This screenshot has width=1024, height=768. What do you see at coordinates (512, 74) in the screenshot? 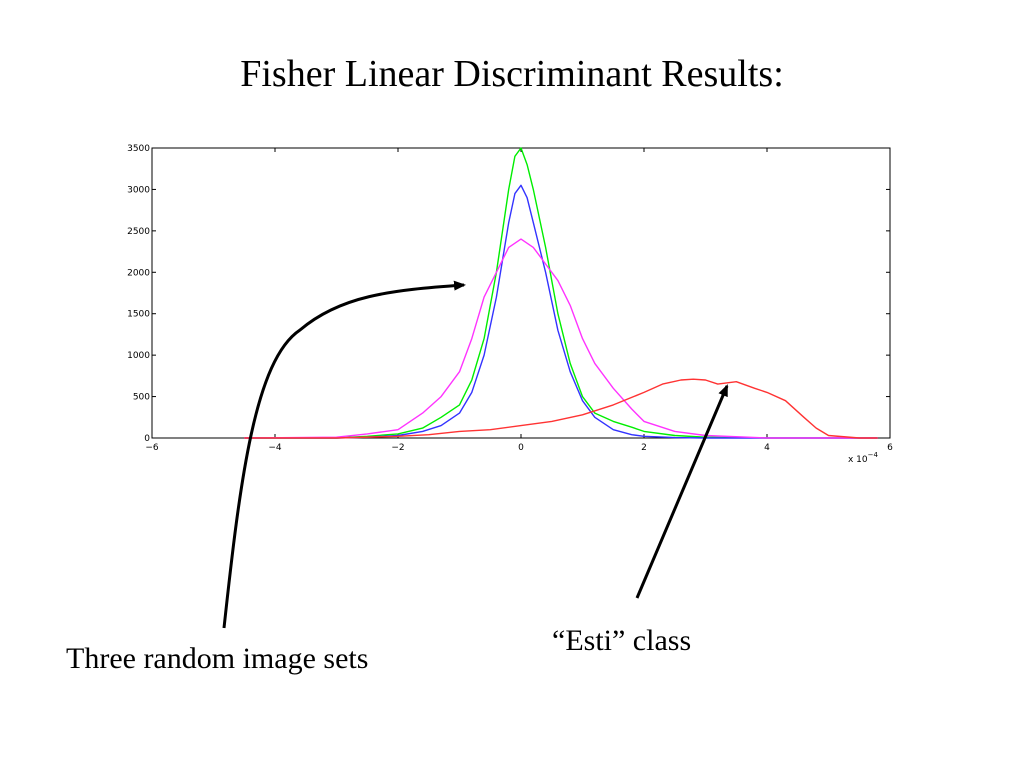
I see `slide-title: Fisher Linear Discriminant Results:` at bounding box center [512, 74].